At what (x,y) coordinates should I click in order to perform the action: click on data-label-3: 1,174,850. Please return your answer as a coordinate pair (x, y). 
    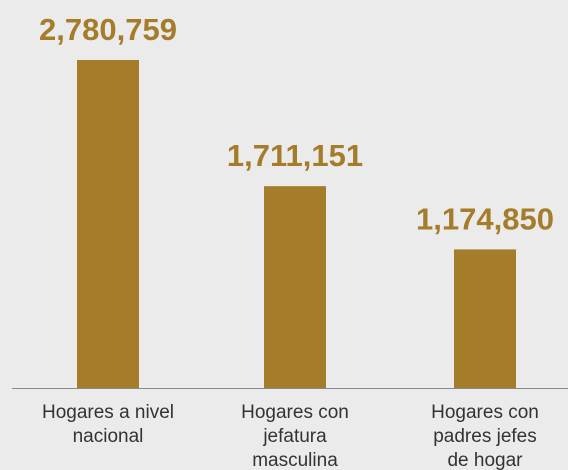
    Looking at the image, I should click on (485, 218).